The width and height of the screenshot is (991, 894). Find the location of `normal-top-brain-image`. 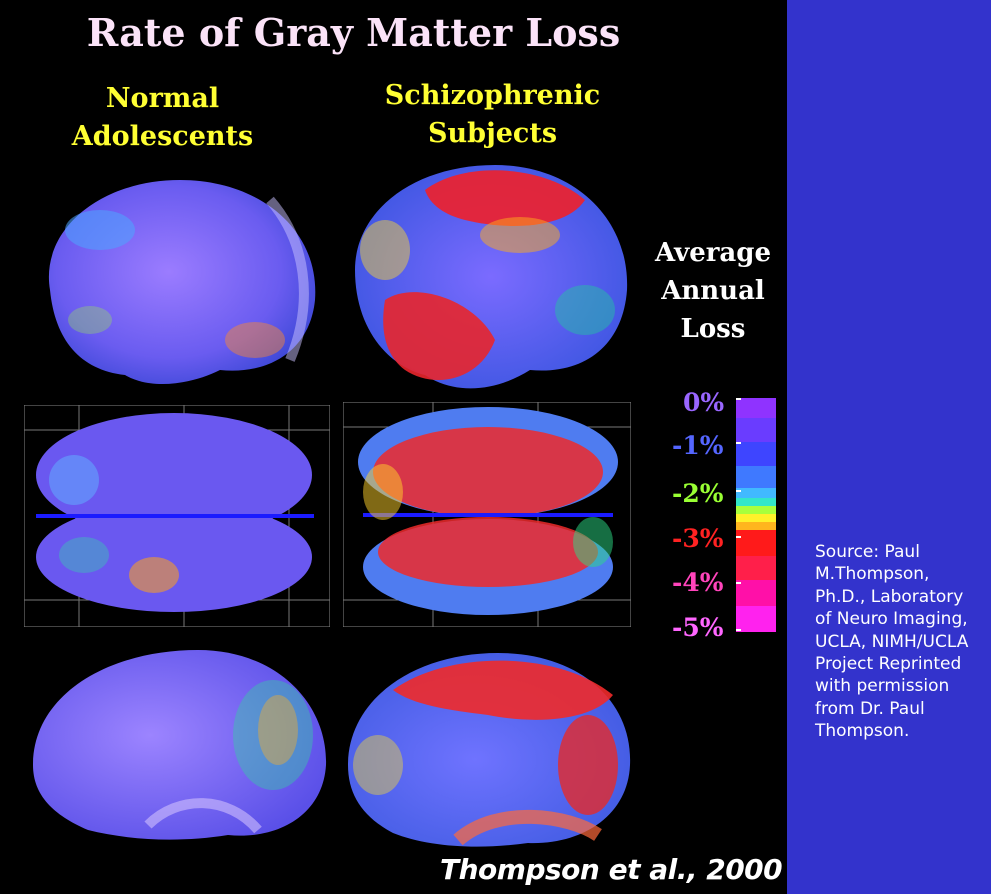

normal-top-brain-image is located at coordinates (177, 516).